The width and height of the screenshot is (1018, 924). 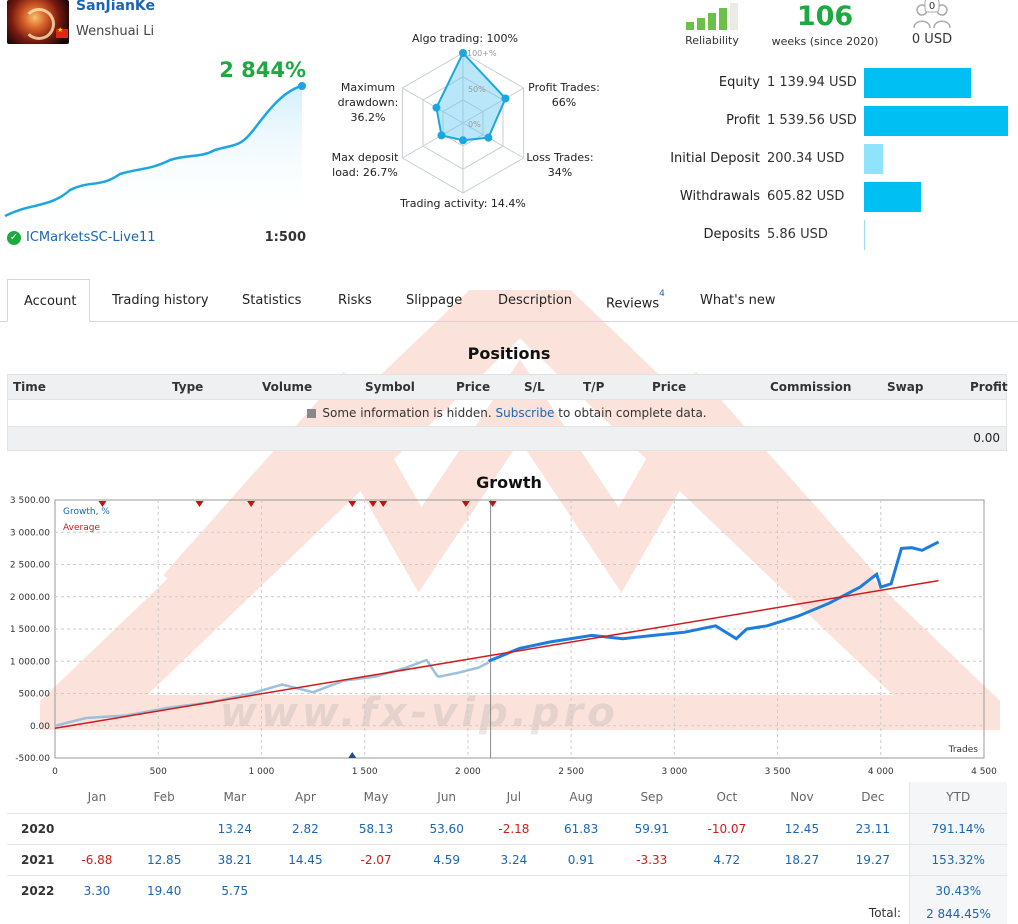 I want to click on col-tp: T/P, so click(x=594, y=387).